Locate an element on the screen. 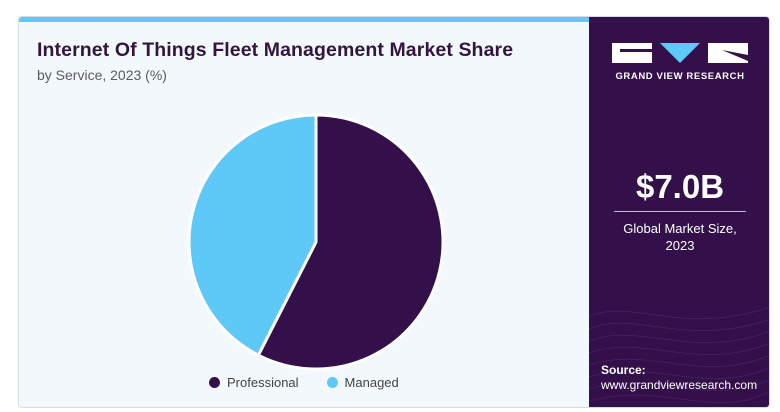 The image size is (780, 412). legend-item-professional: Professional is located at coordinates (254, 382).